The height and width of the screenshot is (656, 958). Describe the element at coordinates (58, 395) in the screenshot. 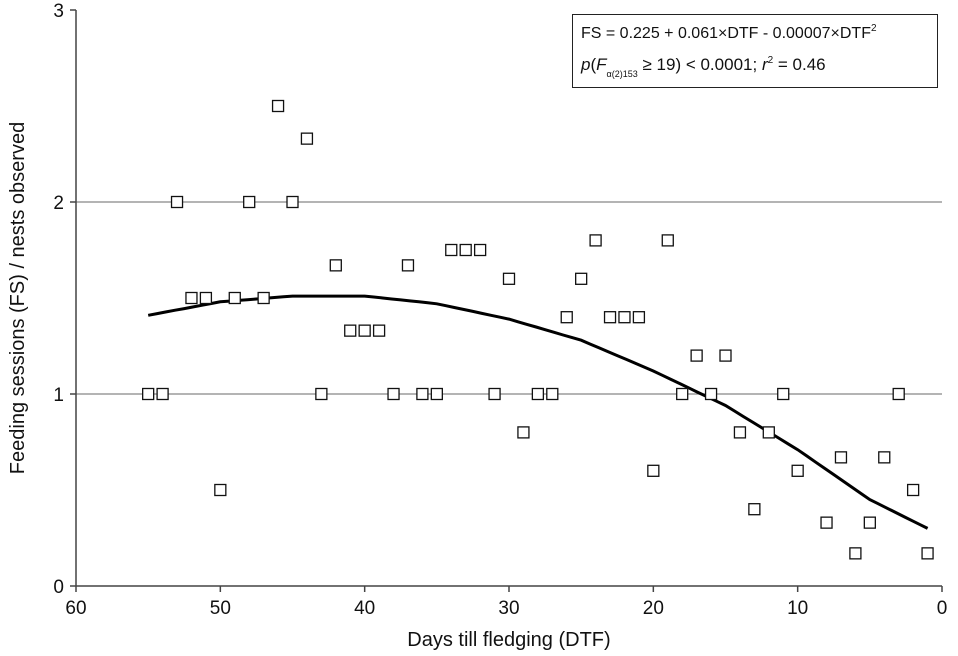

I see `y-tick-label: 1` at that location.